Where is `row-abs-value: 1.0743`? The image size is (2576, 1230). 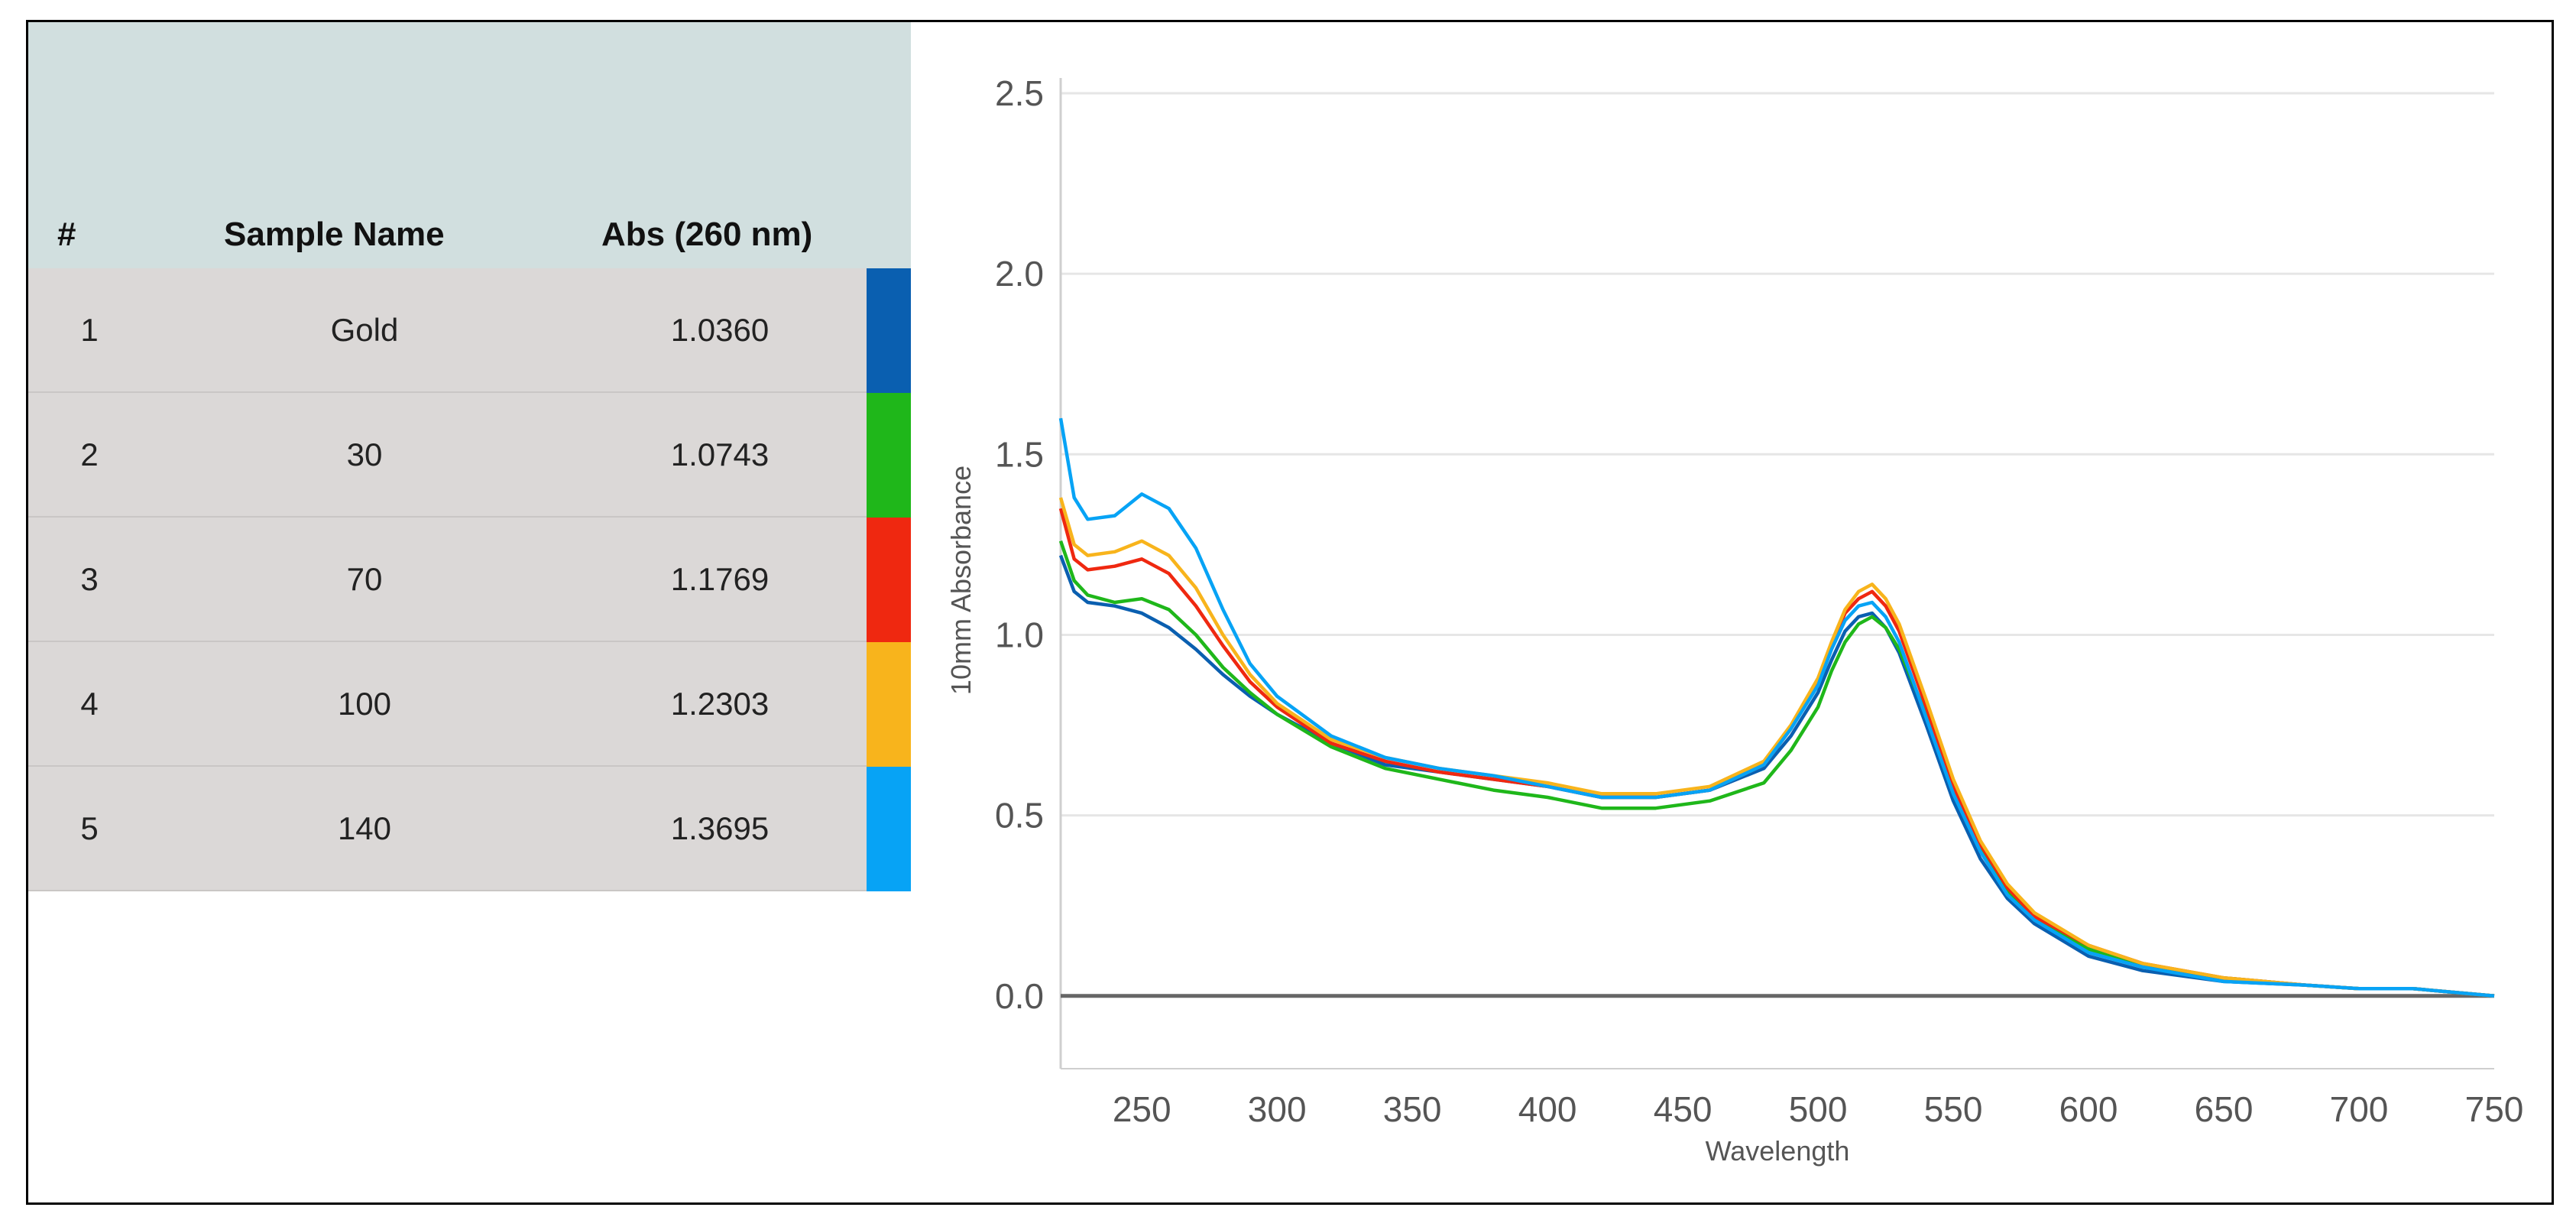 row-abs-value: 1.0743 is located at coordinates (720, 454).